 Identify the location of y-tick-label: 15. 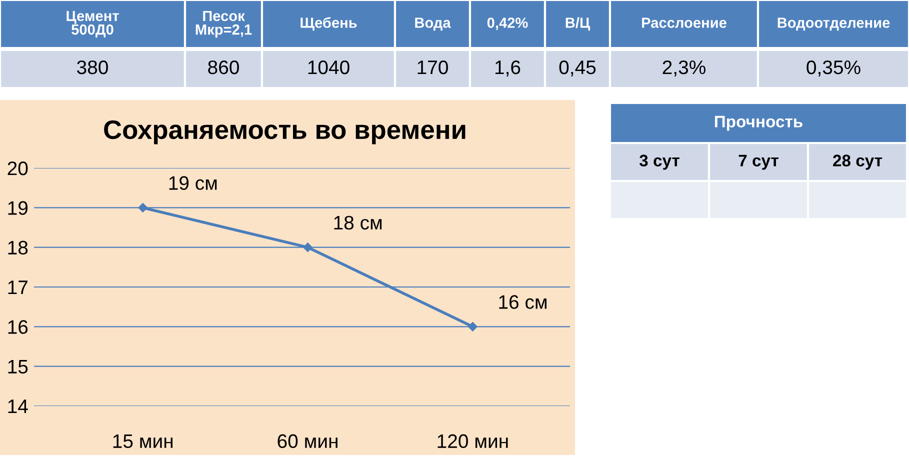
(18, 367).